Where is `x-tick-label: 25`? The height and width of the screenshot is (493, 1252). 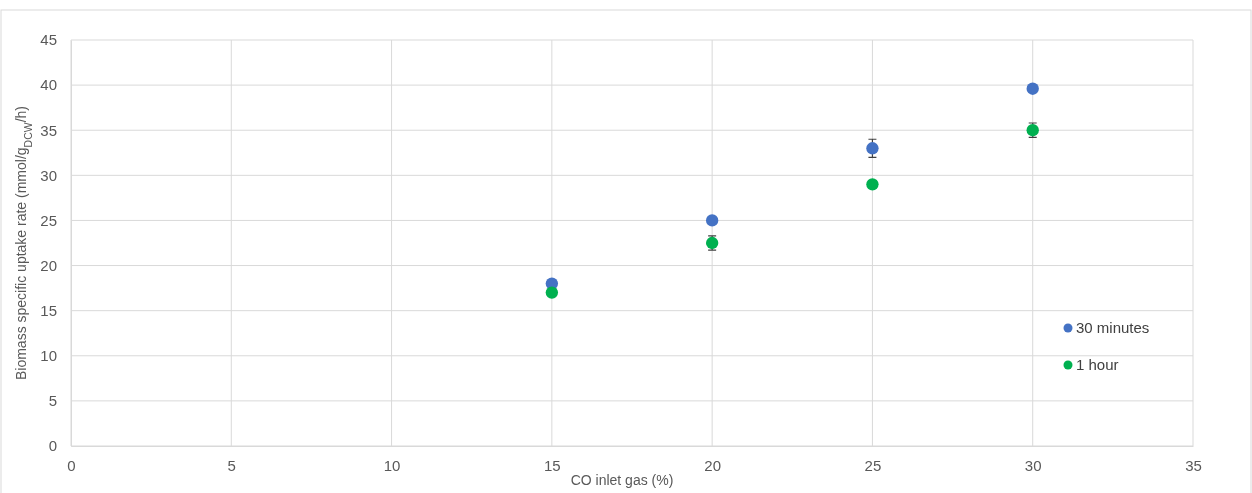
x-tick-label: 25 is located at coordinates (873, 465).